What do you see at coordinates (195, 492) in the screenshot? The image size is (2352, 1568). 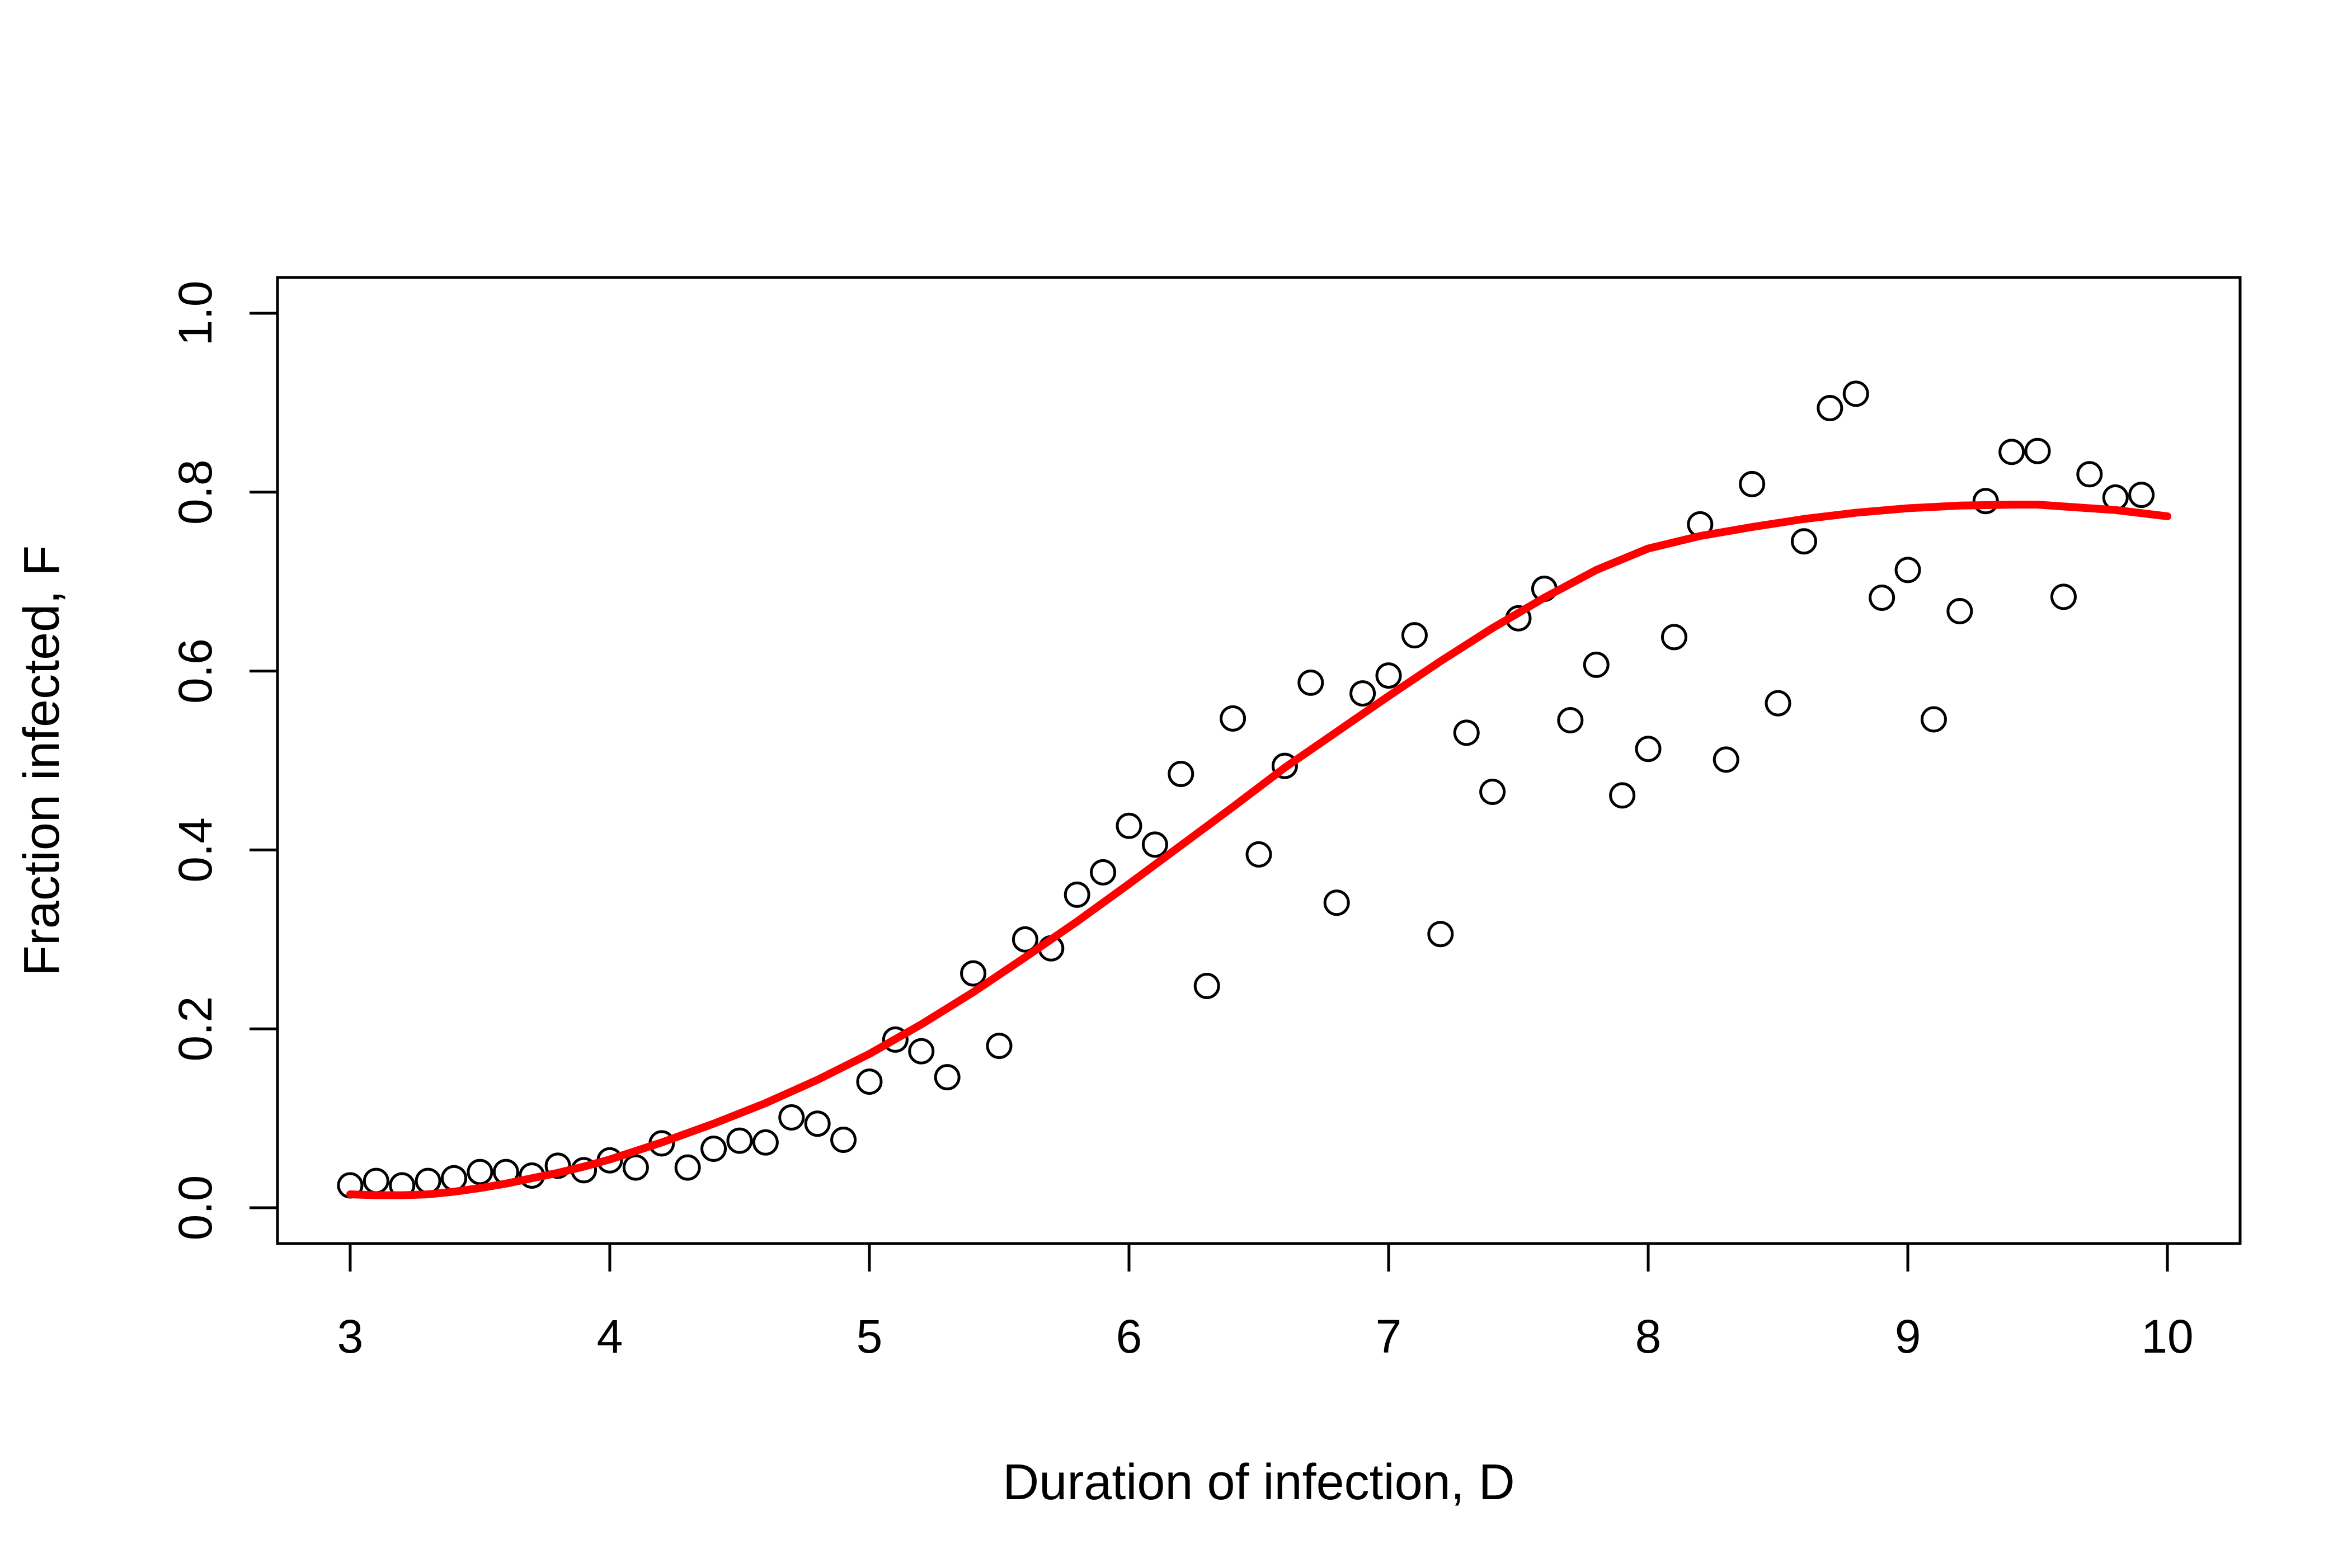 I see `y-tick-label: 0.8` at bounding box center [195, 492].